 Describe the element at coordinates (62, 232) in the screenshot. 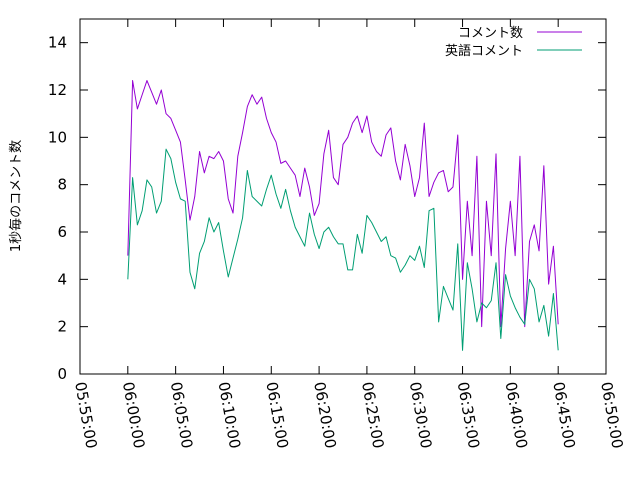

I see `y-tick-label: 6` at that location.